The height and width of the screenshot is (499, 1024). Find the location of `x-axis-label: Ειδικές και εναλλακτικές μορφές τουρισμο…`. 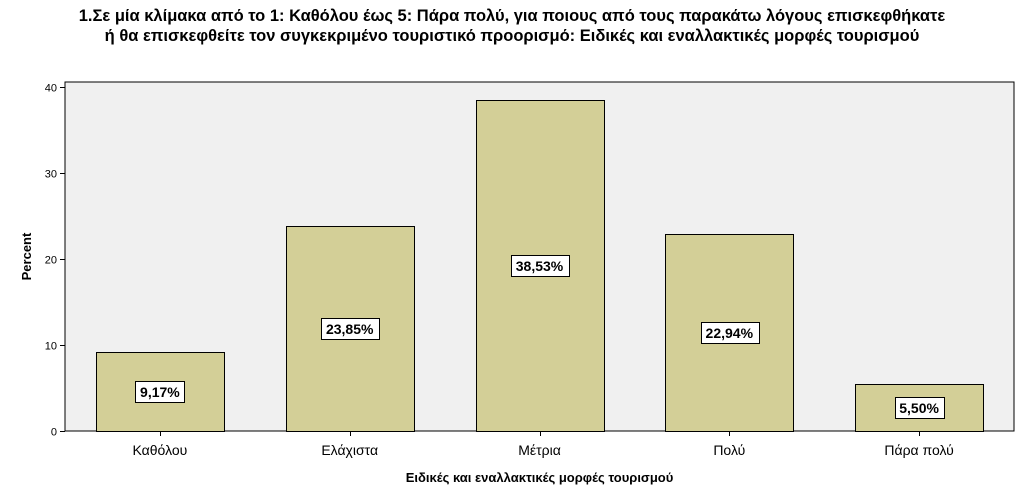

x-axis-label: Ειδικές και εναλλακτικές μορφές τουρισμο… is located at coordinates (540, 477).